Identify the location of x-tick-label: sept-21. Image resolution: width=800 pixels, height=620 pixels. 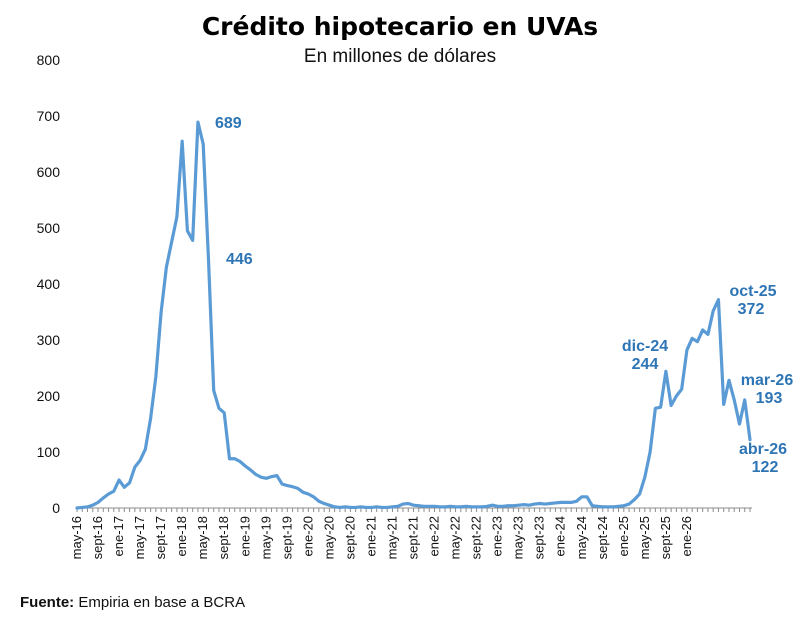
(413, 537).